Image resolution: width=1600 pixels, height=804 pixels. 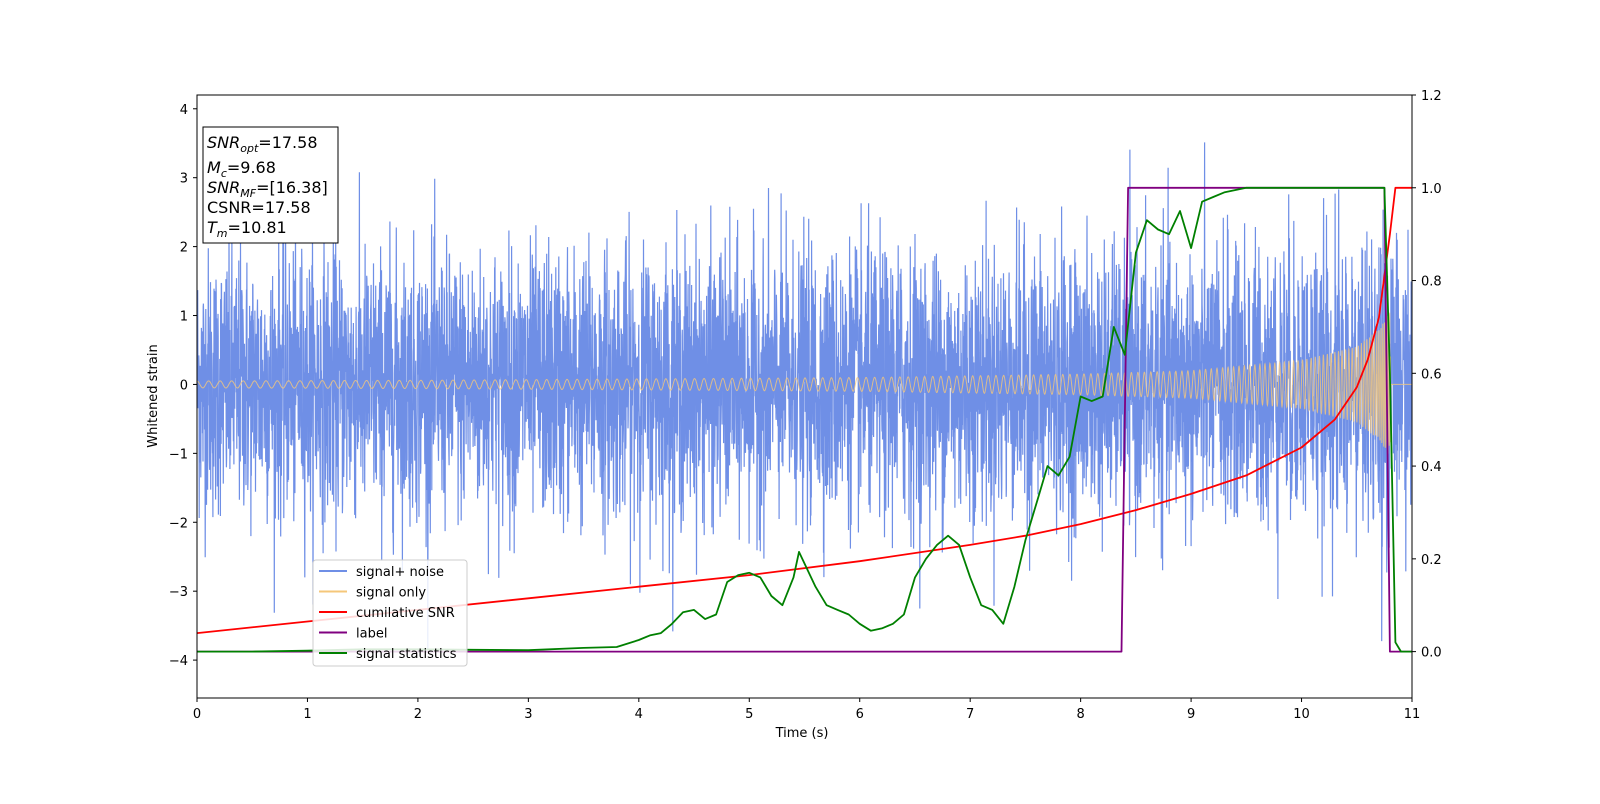 What do you see at coordinates (1191, 714) in the screenshot?
I see `x-tick-label: 9` at bounding box center [1191, 714].